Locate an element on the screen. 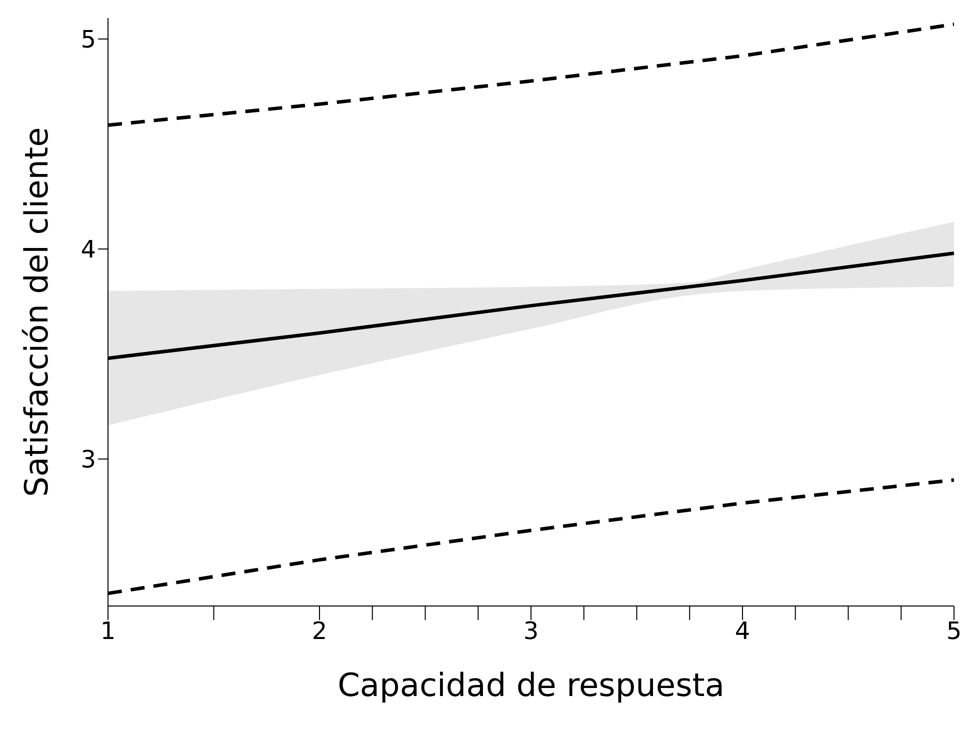 The height and width of the screenshot is (736, 979). x-tick-label: 3 is located at coordinates (531, 631).